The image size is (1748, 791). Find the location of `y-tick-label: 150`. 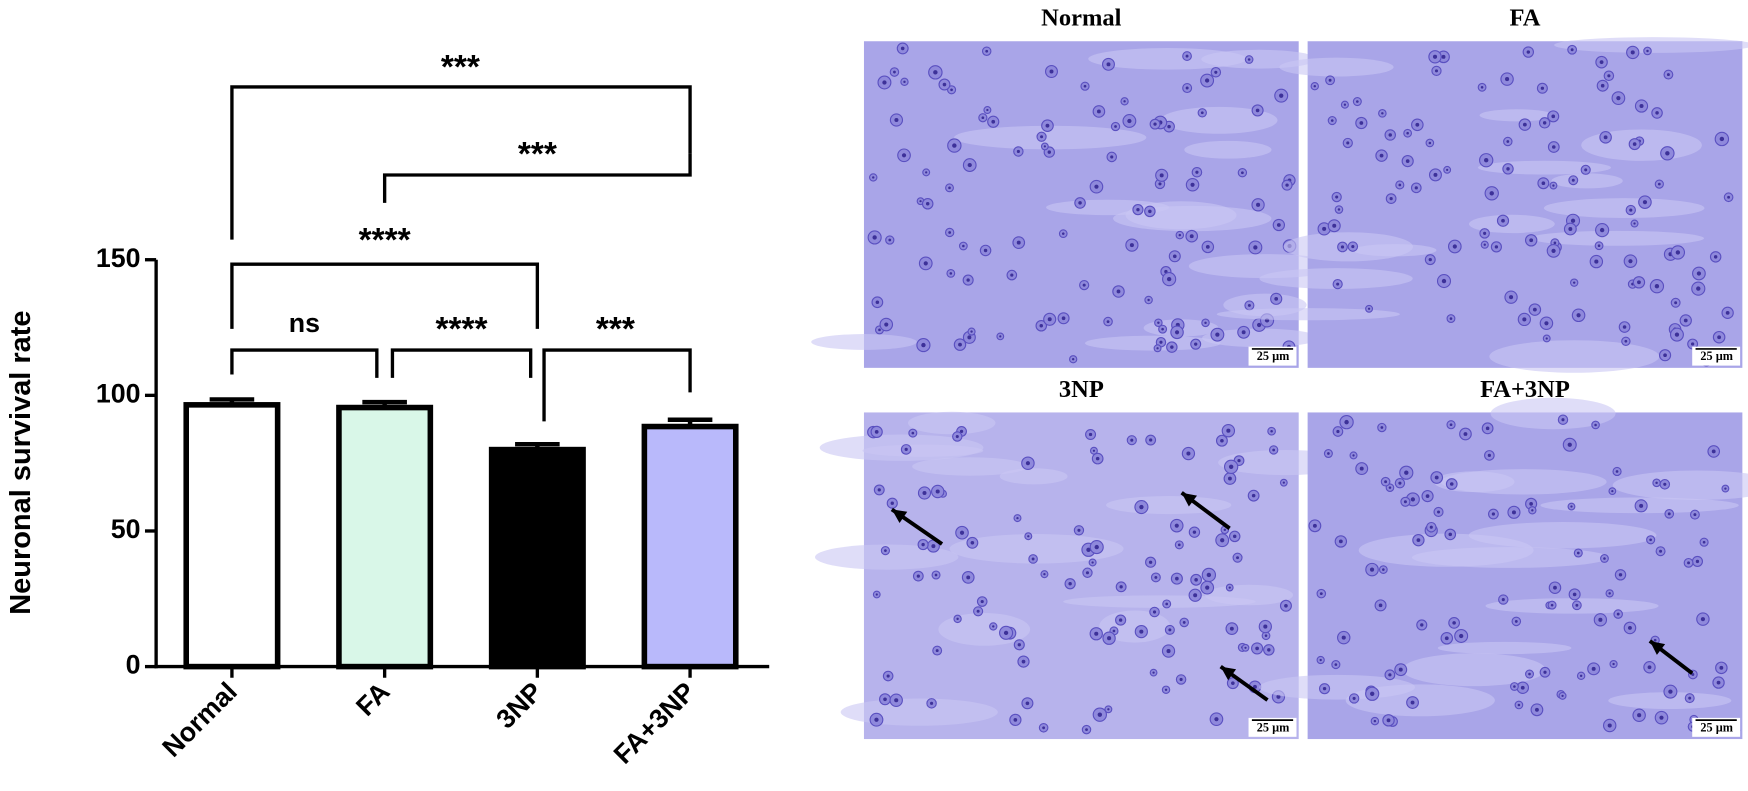

y-tick-label: 150 is located at coordinates (118, 258).